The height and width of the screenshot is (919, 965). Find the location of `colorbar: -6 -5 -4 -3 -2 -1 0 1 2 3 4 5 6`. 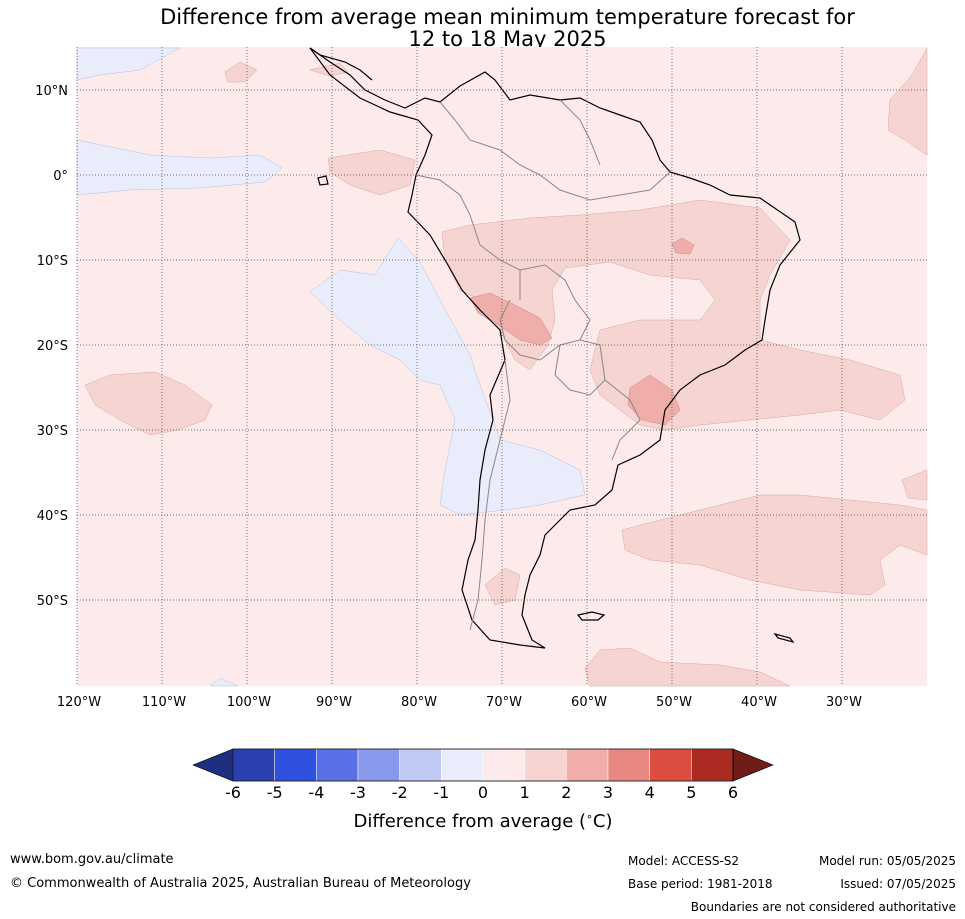

colorbar: -6 -5 -4 -3 -2 -1 0 1 2 3 4 5 6 is located at coordinates (483, 775).